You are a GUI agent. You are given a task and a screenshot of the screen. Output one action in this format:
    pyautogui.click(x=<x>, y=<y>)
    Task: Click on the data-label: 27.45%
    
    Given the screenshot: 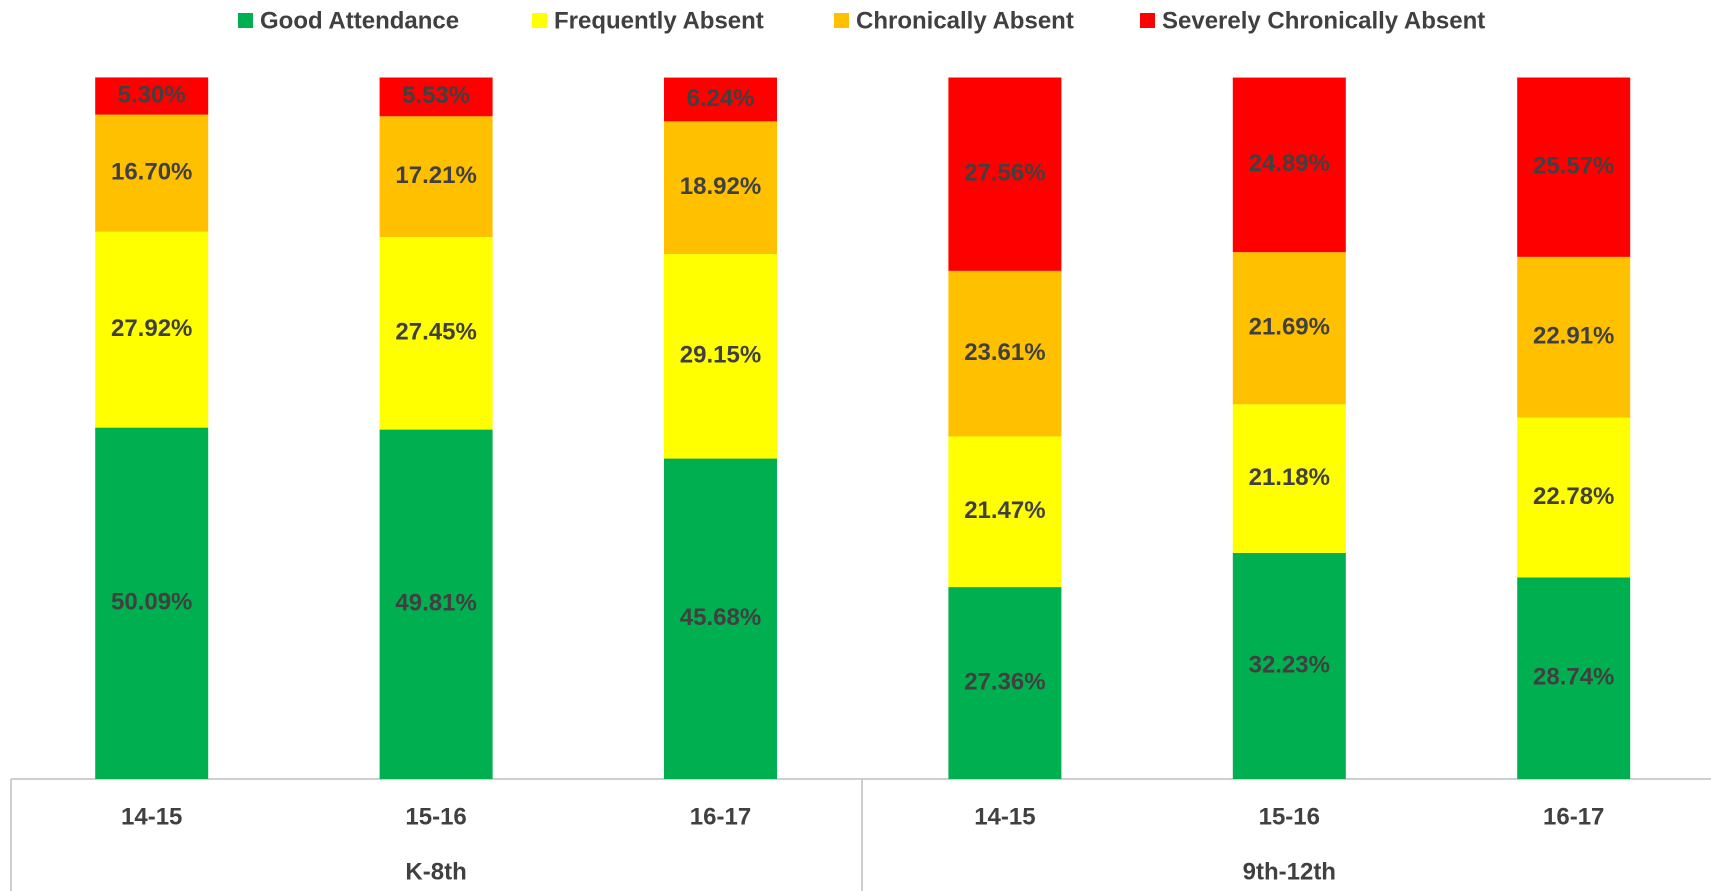 What is the action you would take?
    pyautogui.click(x=435, y=332)
    